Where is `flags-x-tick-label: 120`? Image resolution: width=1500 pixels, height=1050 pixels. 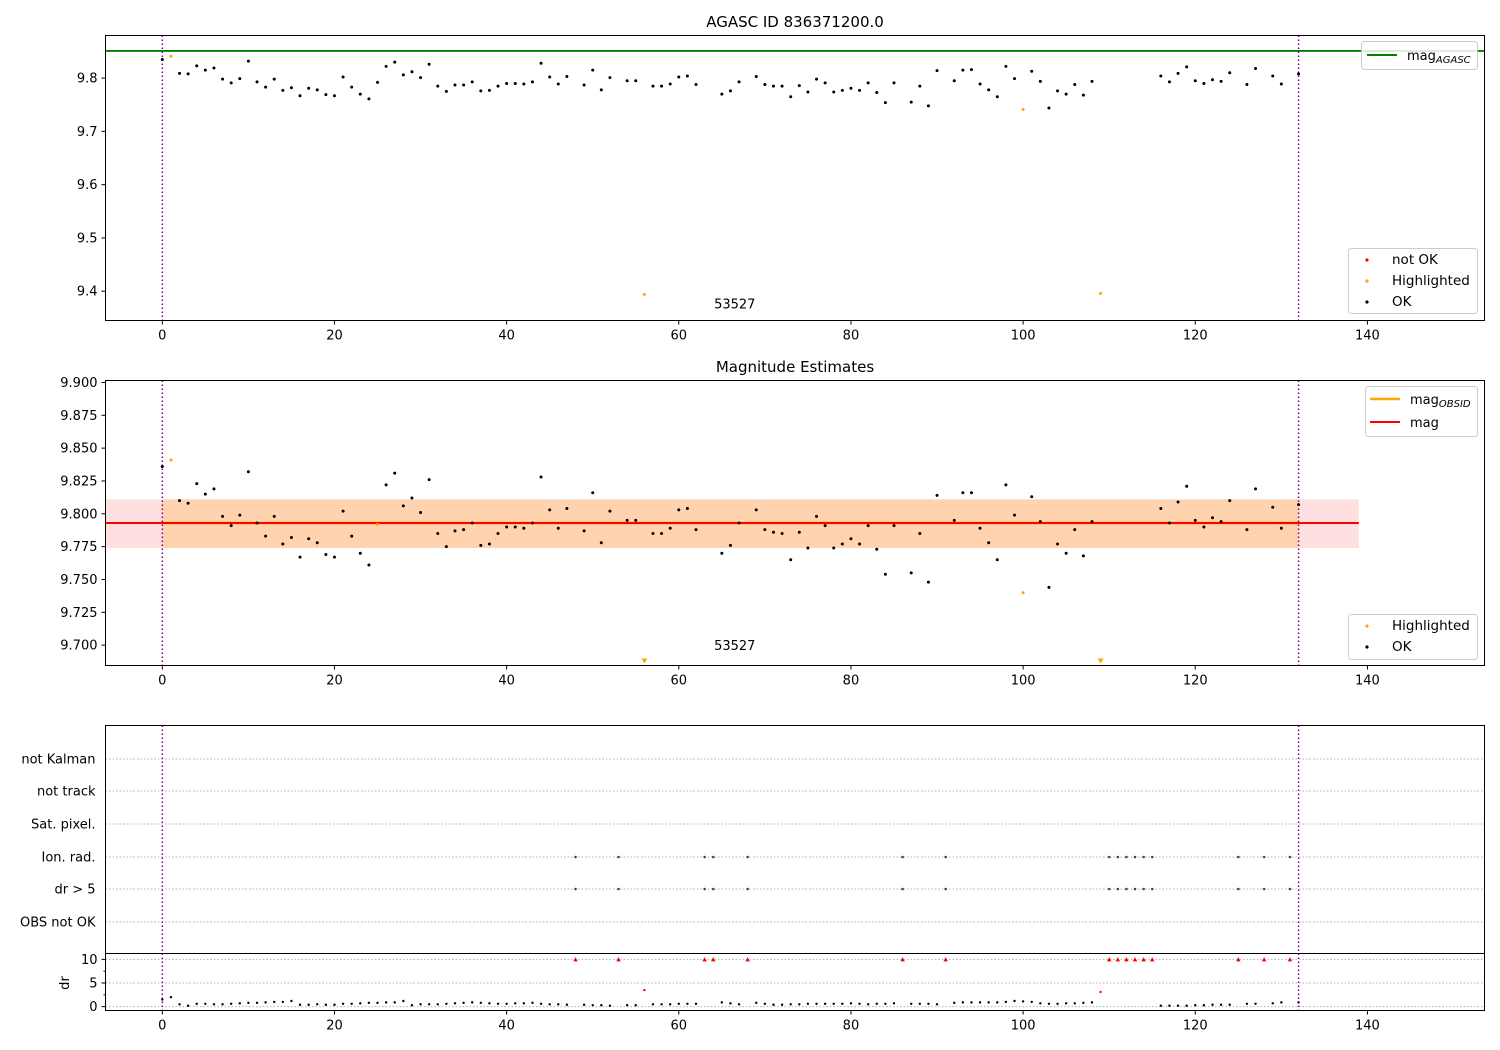
flags-x-tick-label: 120 is located at coordinates (1195, 1026).